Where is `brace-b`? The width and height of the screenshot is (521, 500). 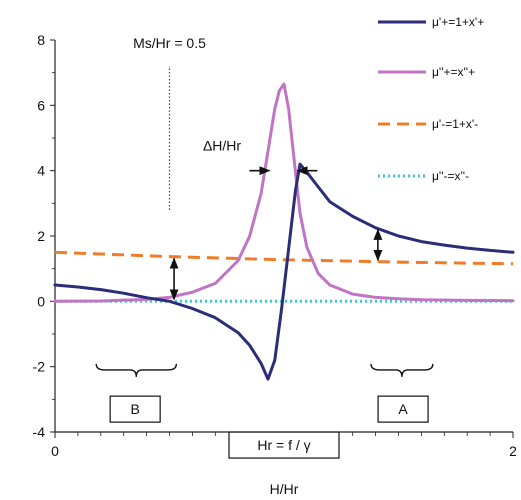
brace-b is located at coordinates (136, 370).